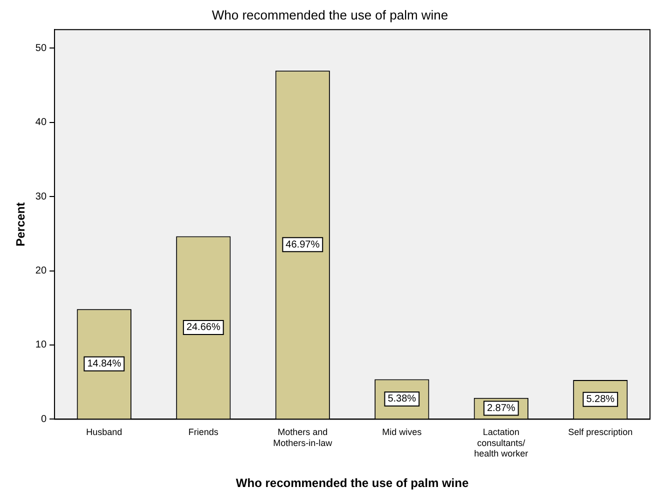 This screenshot has width=662, height=499. Describe the element at coordinates (303, 437) in the screenshot. I see `x-tick-label: Mothers and Mothers-in-law` at that location.